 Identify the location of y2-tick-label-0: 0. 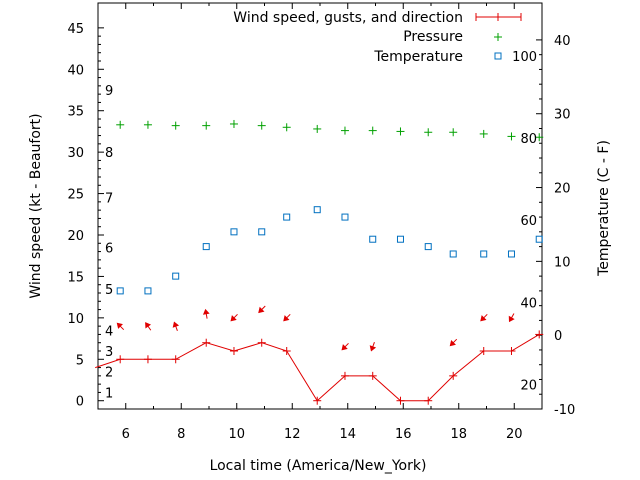
(558, 336).